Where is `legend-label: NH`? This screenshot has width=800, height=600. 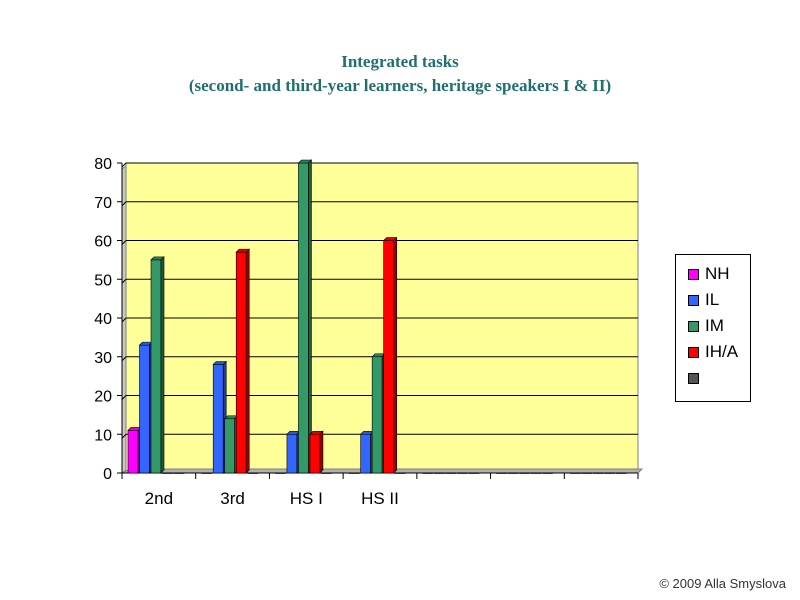 legend-label: NH is located at coordinates (717, 273).